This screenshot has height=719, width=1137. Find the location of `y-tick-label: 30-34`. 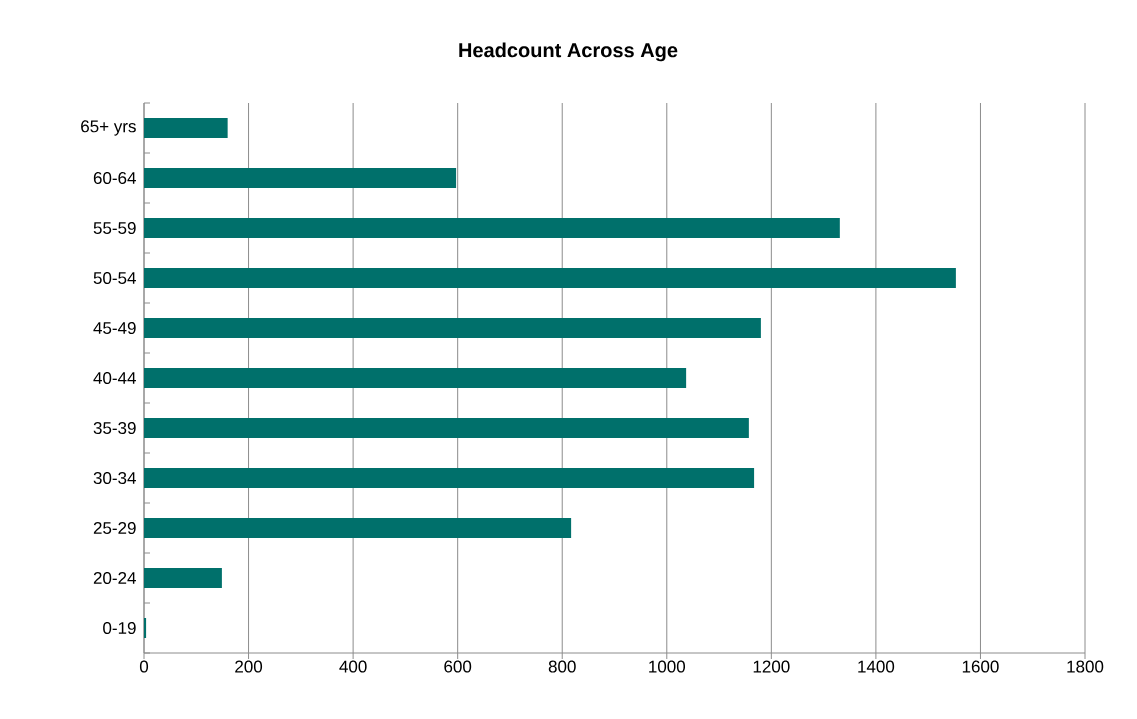

y-tick-label: 30-34 is located at coordinates (114, 478).